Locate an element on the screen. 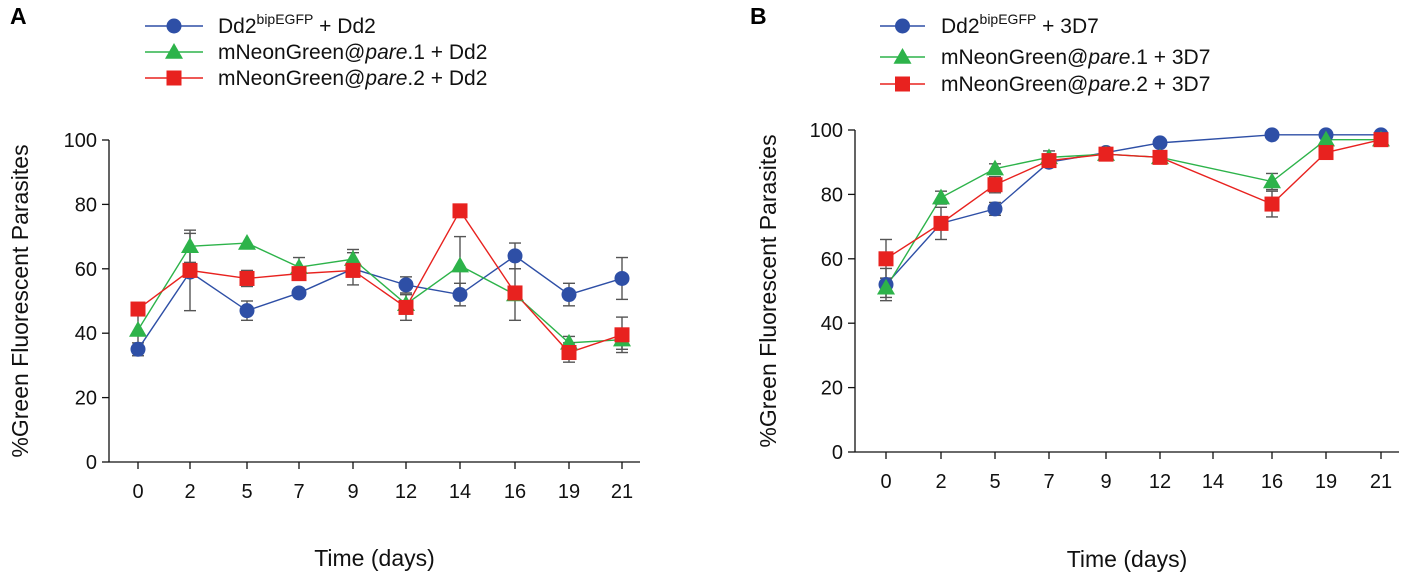 This screenshot has width=1417, height=581. x-tick-label: 21 is located at coordinates (622, 492).